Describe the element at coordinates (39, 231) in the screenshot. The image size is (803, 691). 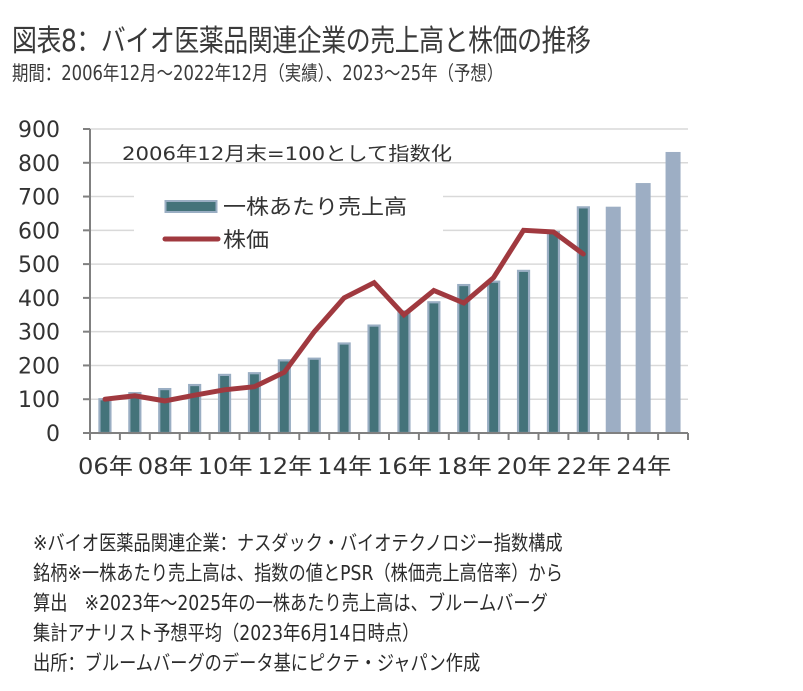
I see `y-tick-label: 600` at that location.